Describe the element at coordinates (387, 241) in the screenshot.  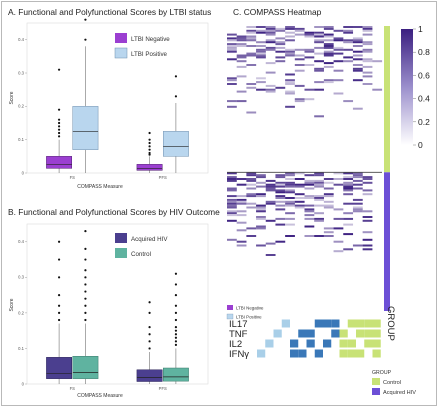
I see `group-bar-acquired-hiv` at that location.